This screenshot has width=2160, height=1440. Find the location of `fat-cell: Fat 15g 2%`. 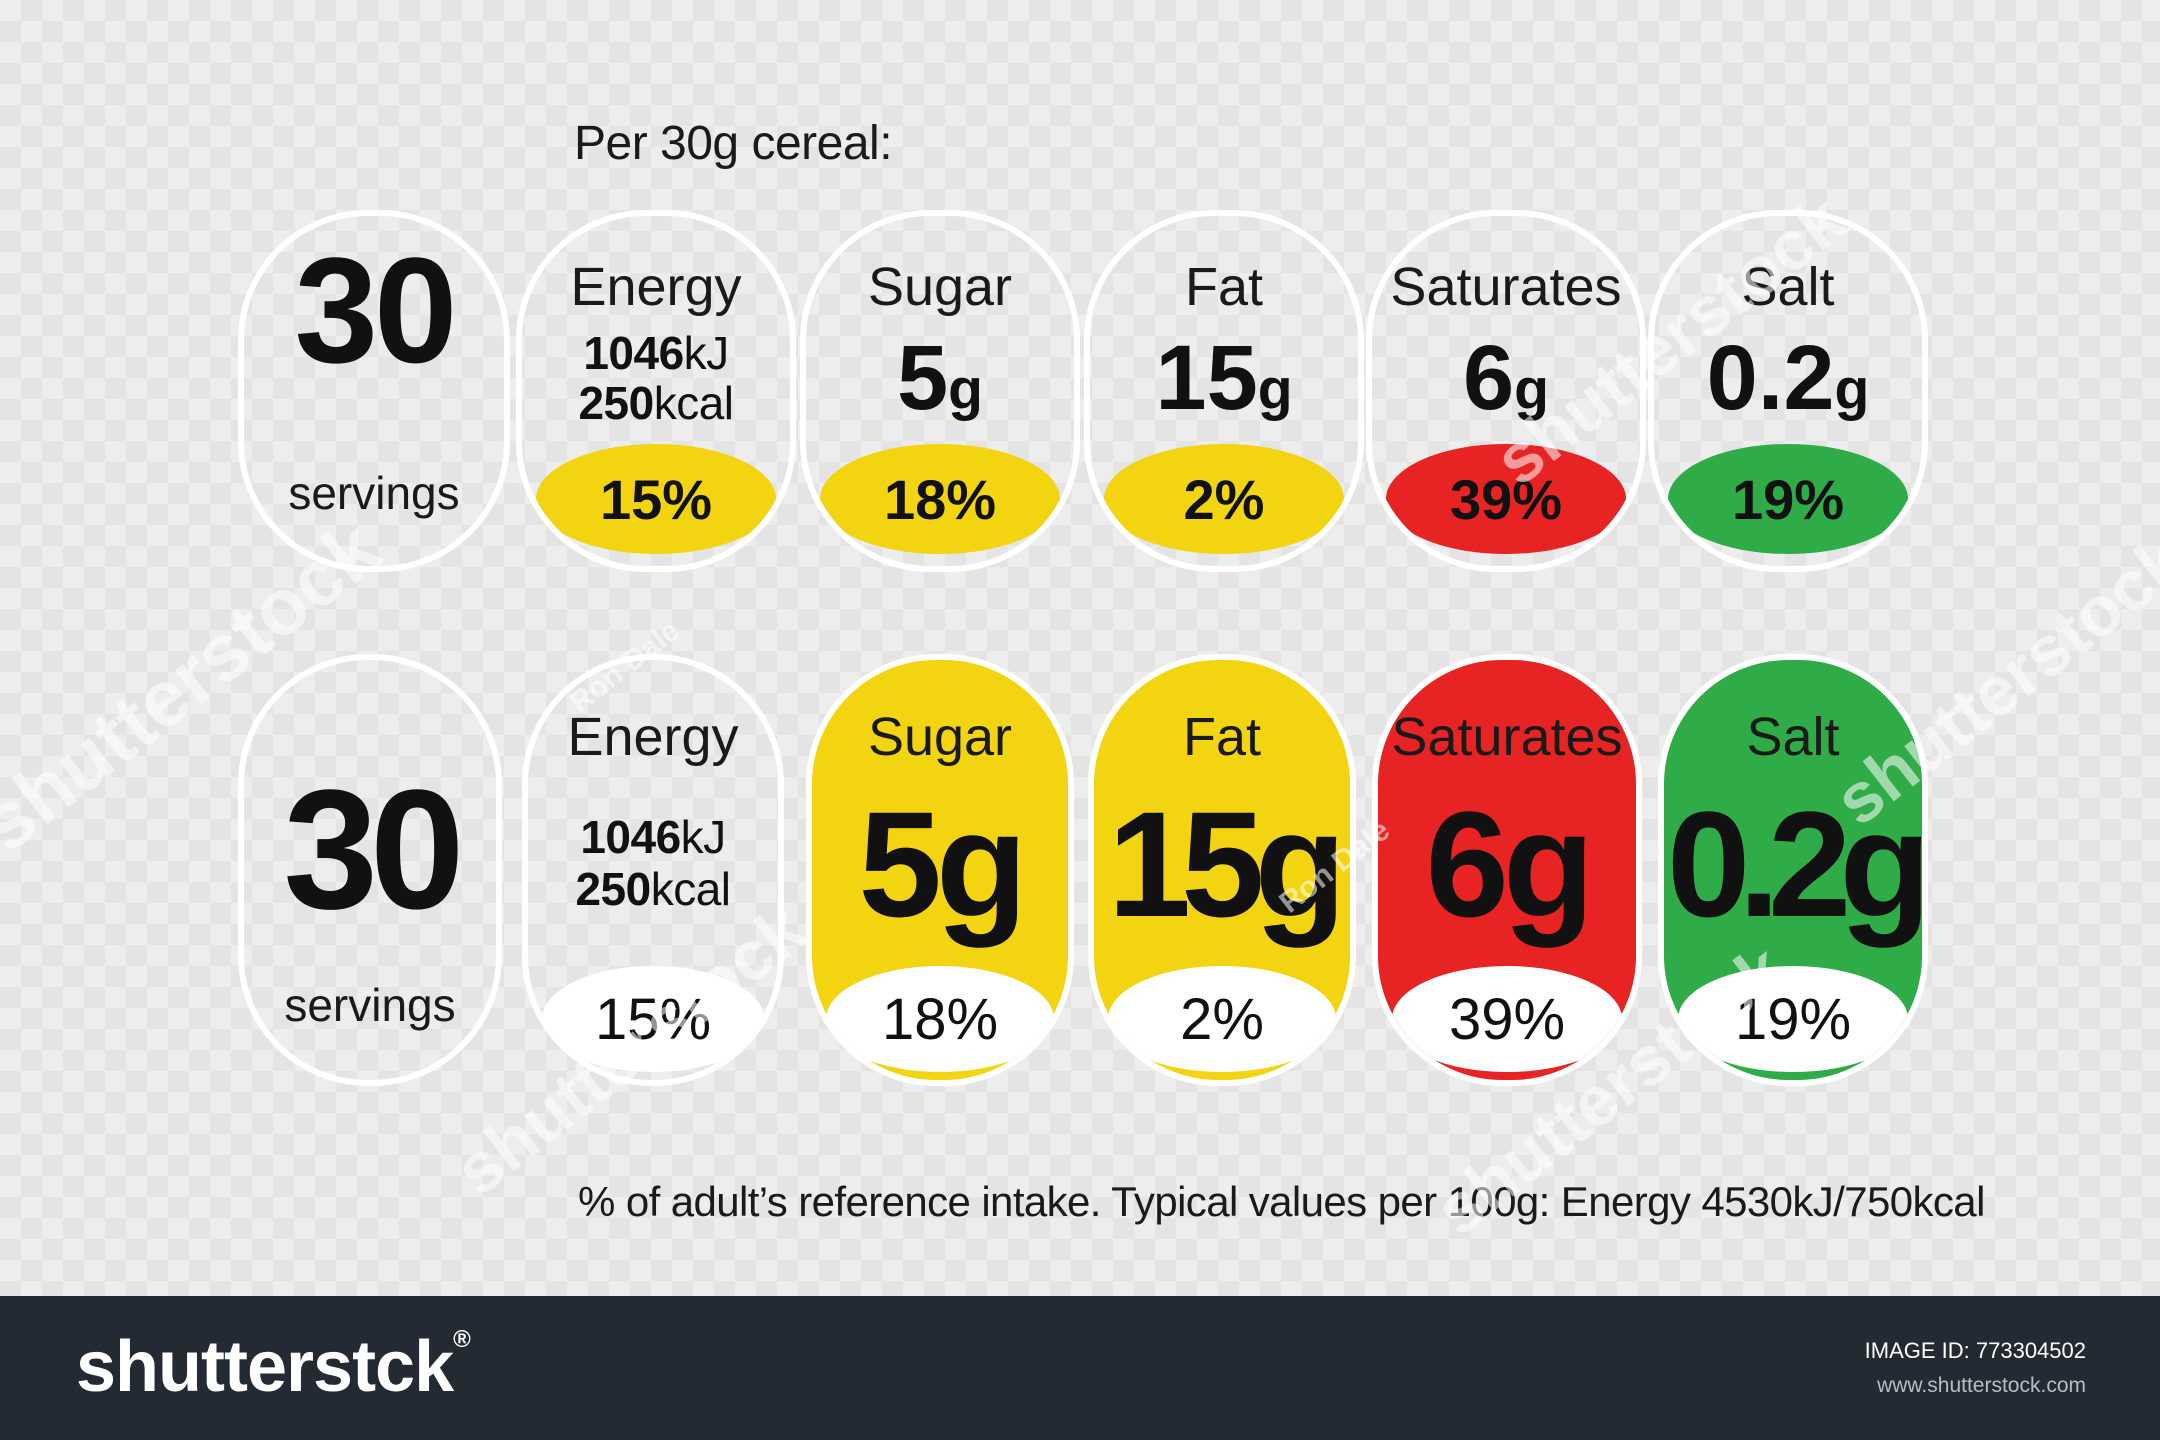

fat-cell: Fat 15g 2% is located at coordinates (1224, 391).